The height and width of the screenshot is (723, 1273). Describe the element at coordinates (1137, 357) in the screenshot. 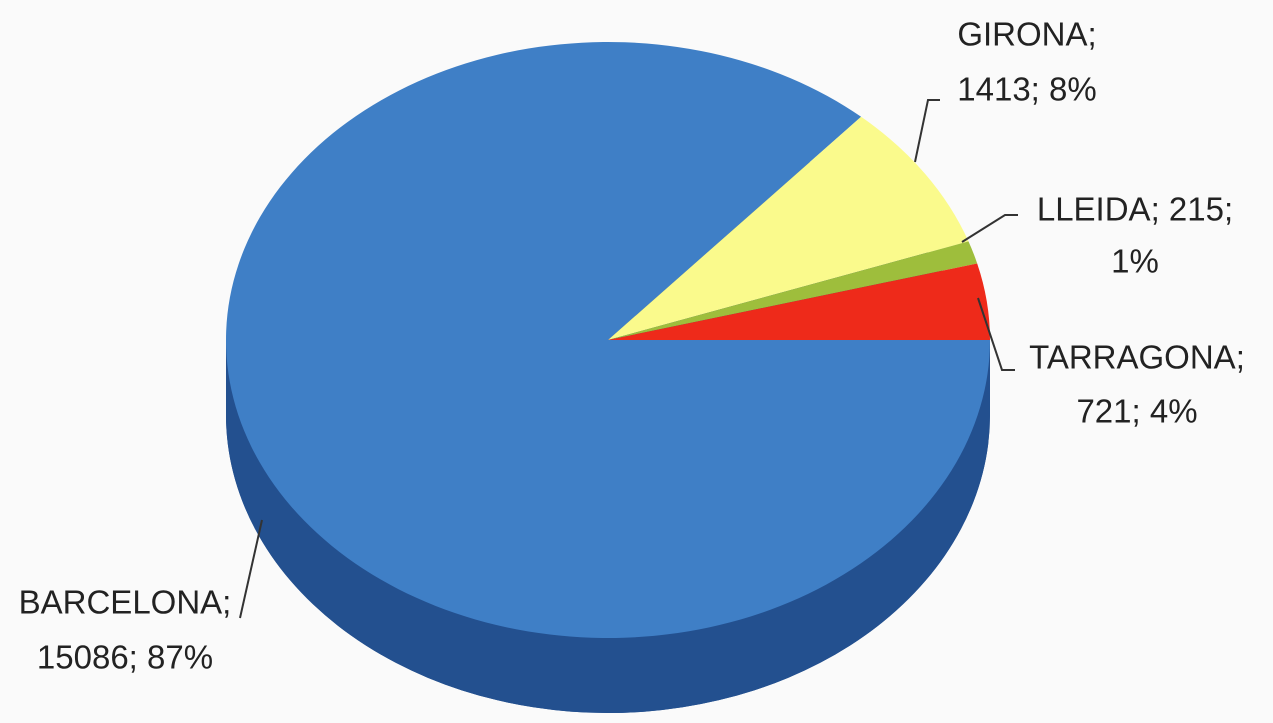

I see `data-label: TARRAGONA;` at that location.